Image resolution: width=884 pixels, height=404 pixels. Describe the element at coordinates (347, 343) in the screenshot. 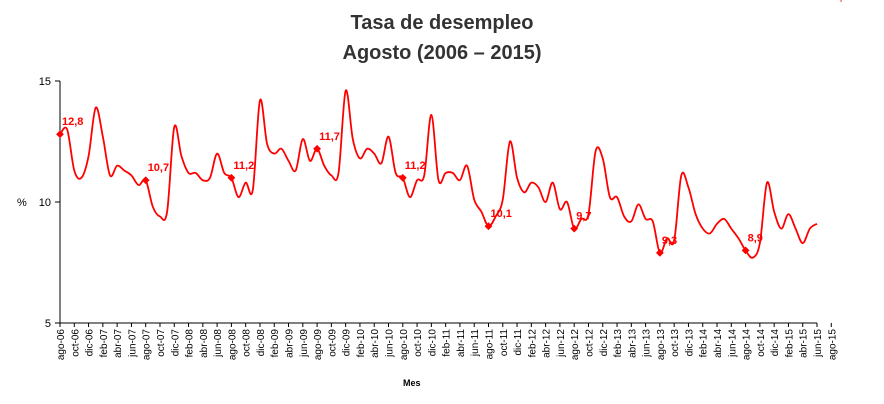

I see `x-tick-label: dic-09` at that location.